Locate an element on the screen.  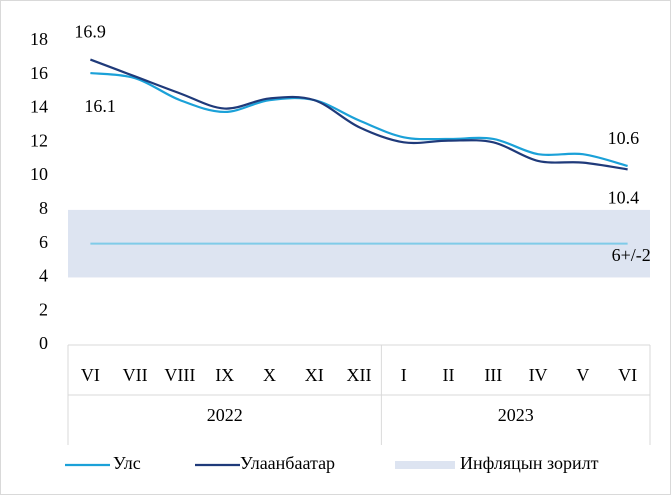
legend-label: Инфляцын зорилт is located at coordinates (529, 463).